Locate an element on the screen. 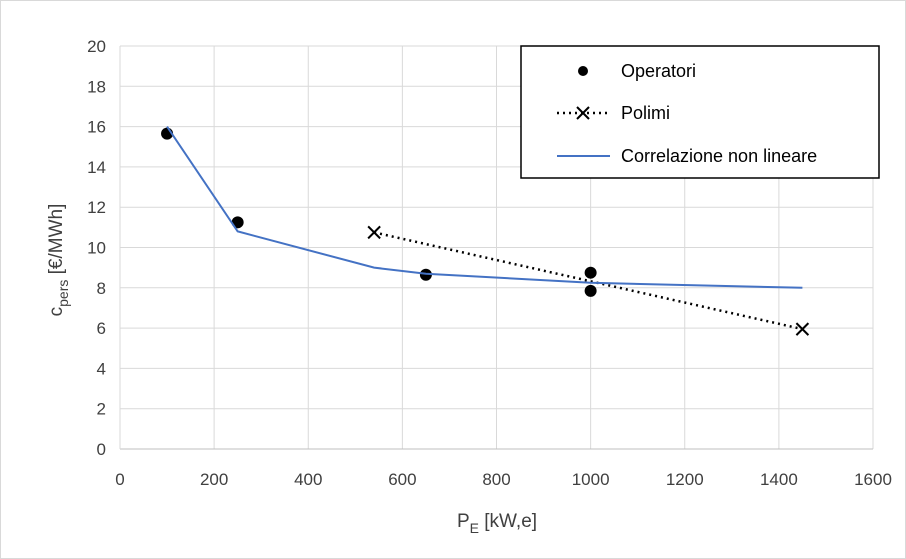 The image size is (906, 559). x-axis-title-rest: [kW,e] is located at coordinates (508, 521).